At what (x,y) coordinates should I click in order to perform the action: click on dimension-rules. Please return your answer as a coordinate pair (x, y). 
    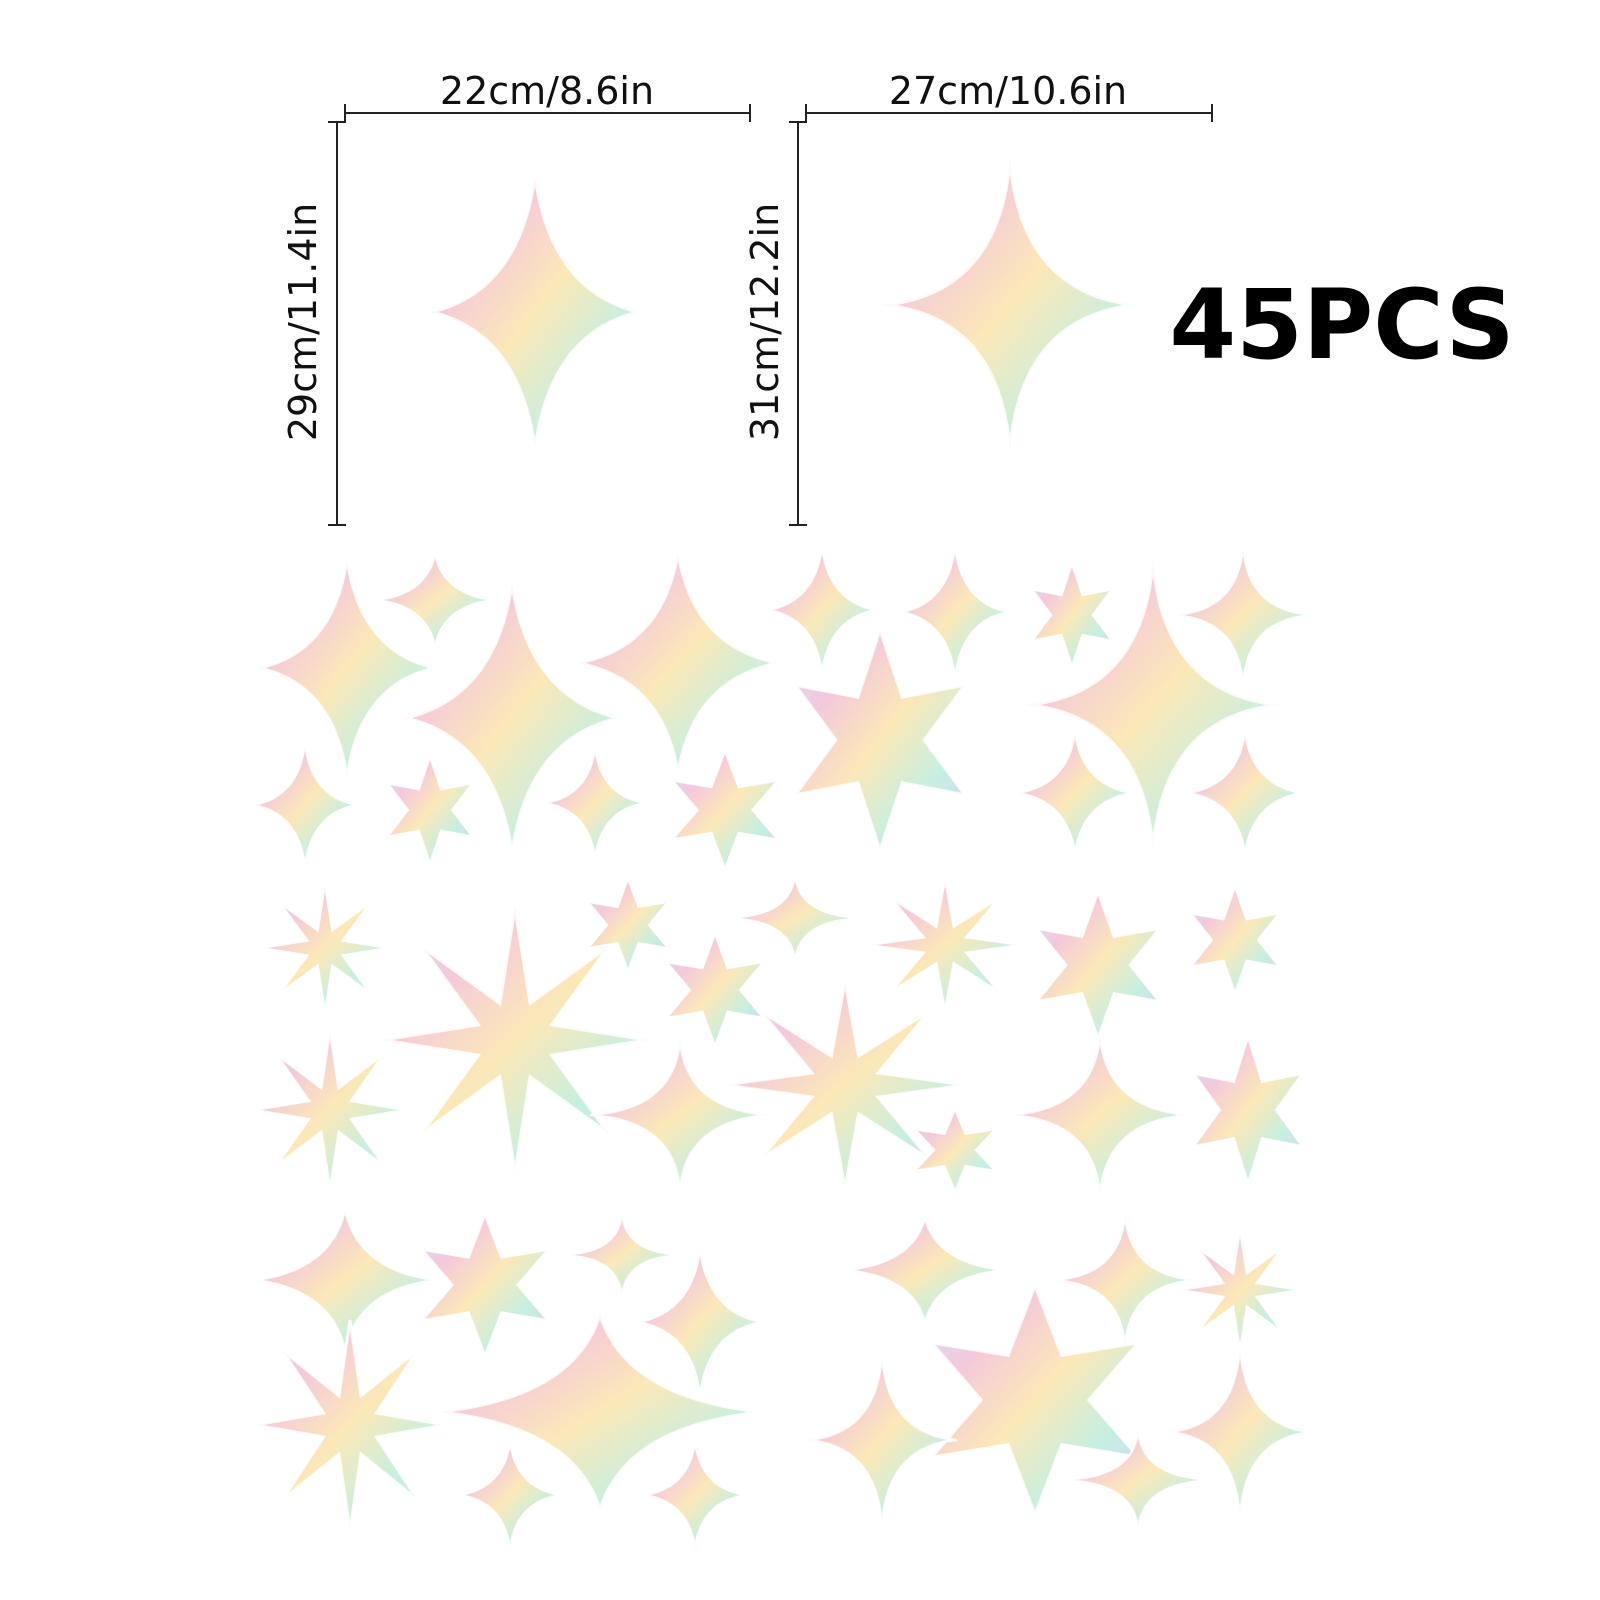
    Looking at the image, I should click on (770, 315).